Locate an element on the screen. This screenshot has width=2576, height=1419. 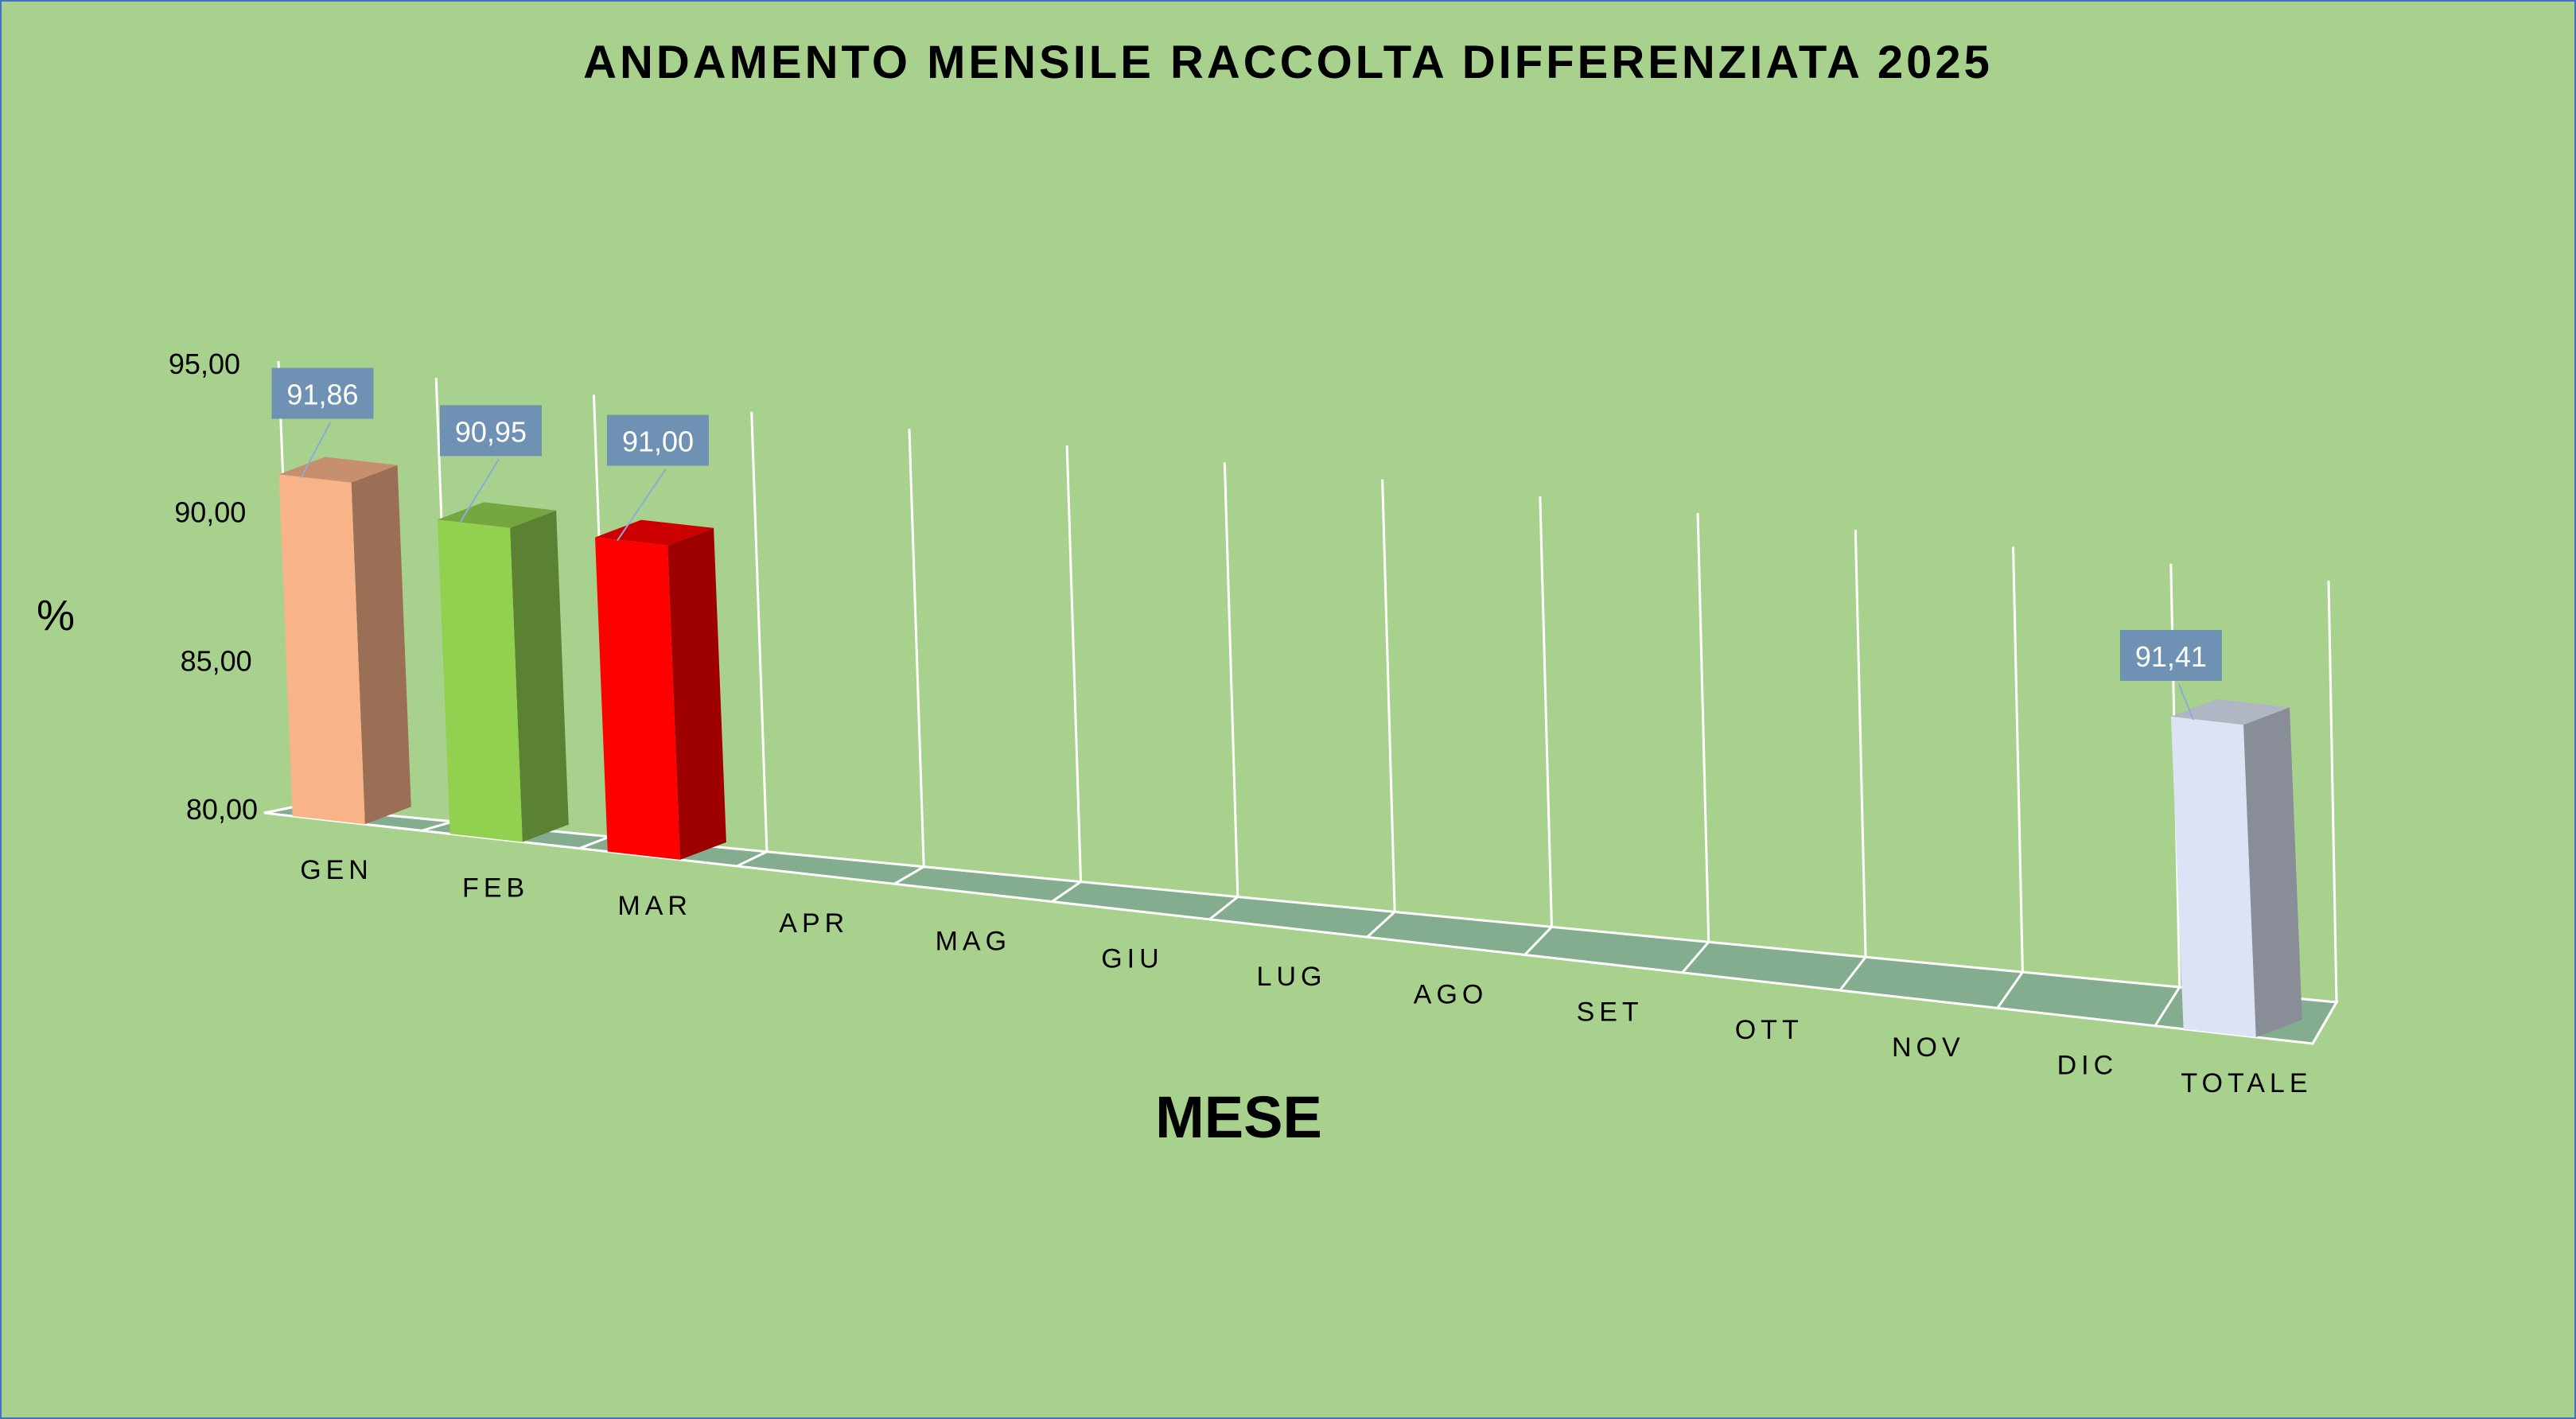
x-tick-label: MAR is located at coordinates (655, 906).